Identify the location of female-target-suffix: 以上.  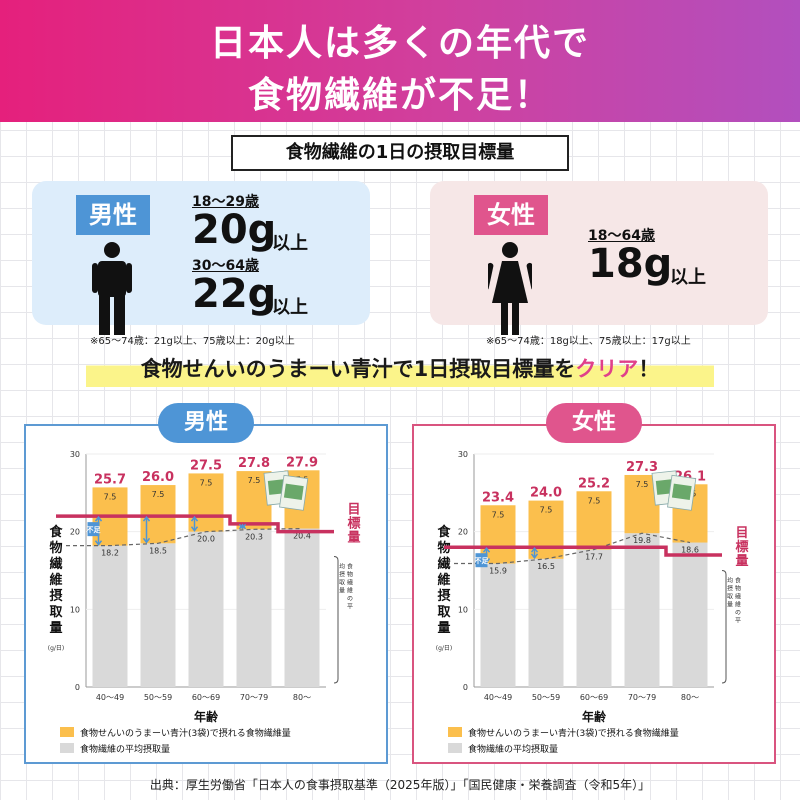
(688, 277).